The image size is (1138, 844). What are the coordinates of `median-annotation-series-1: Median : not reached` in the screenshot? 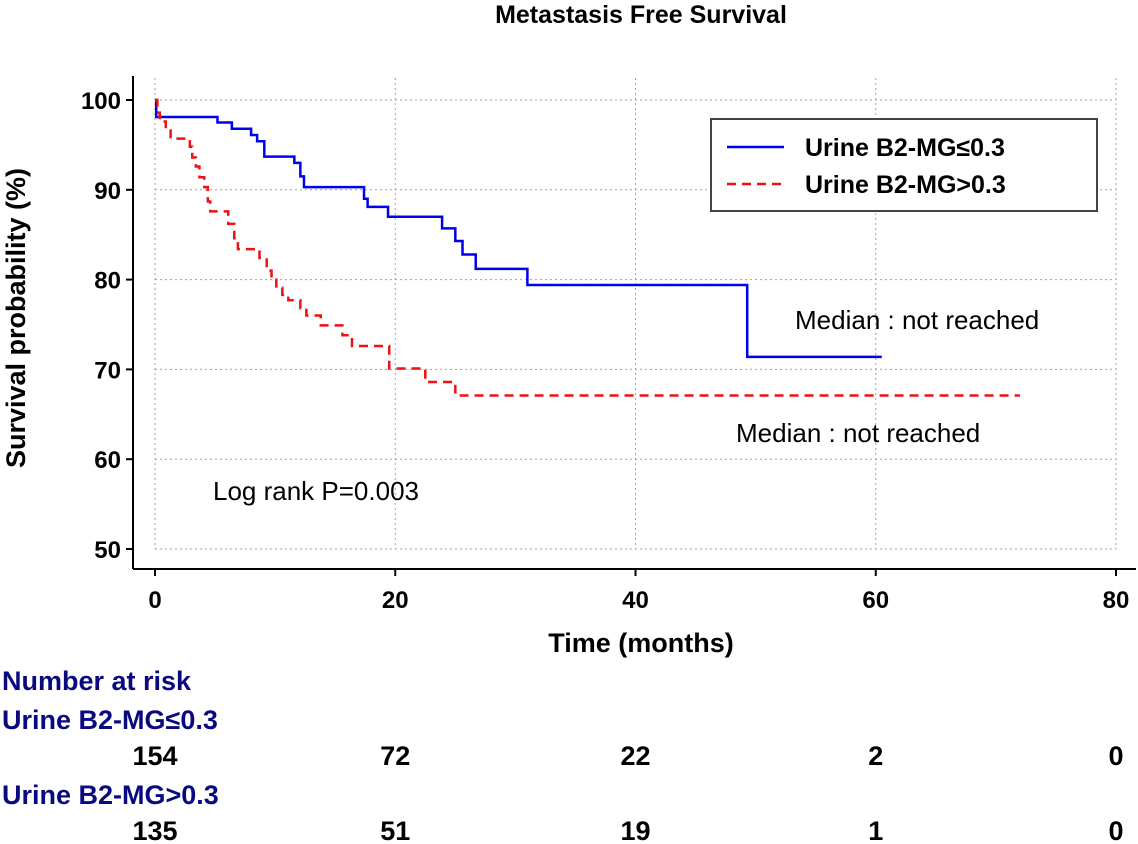 It's located at (917, 320).